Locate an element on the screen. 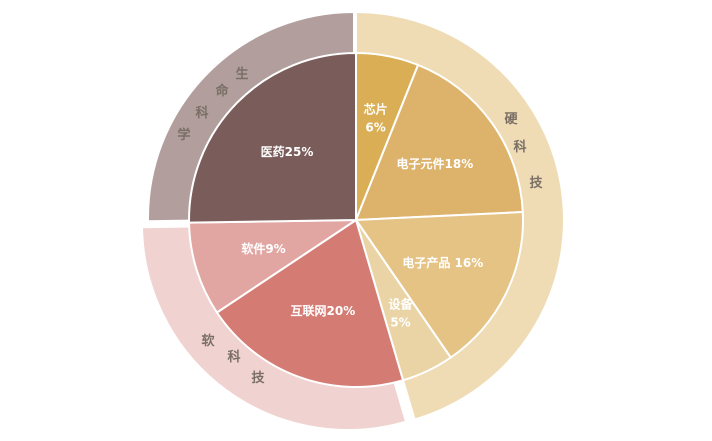 The width and height of the screenshot is (712, 441). ring-label-3-1: 生 is located at coordinates (241, 74).